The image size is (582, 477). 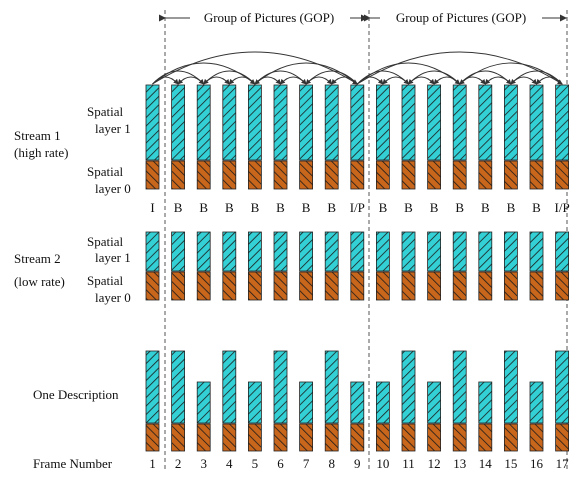 I want to click on frame-type-16: B, so click(x=536, y=207).